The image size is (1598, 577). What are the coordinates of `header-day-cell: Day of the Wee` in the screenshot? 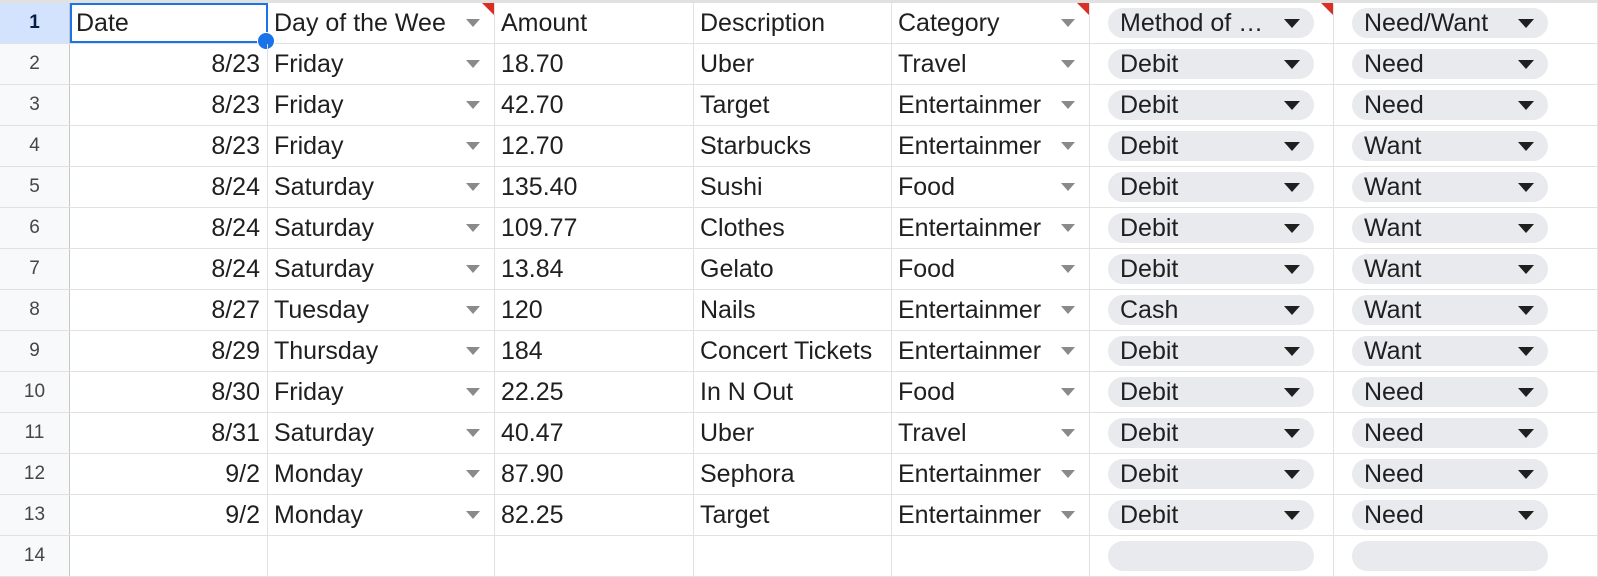 It's located at (381, 23).